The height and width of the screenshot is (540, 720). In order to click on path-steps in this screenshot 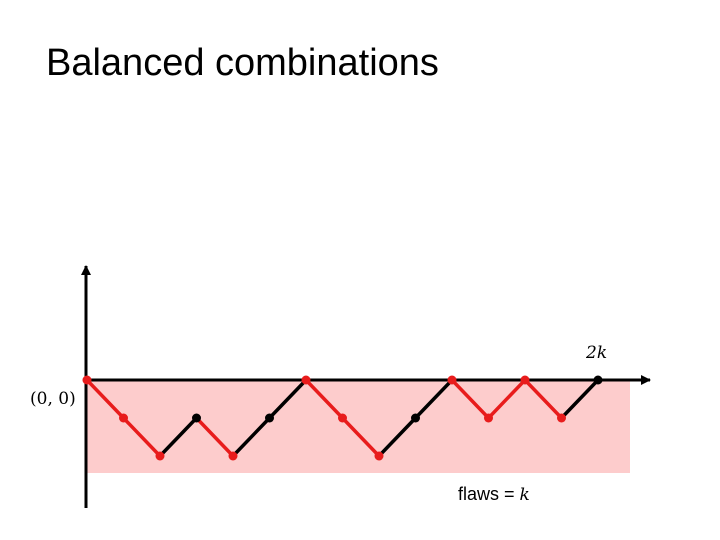, I will do `click(342, 418)`.